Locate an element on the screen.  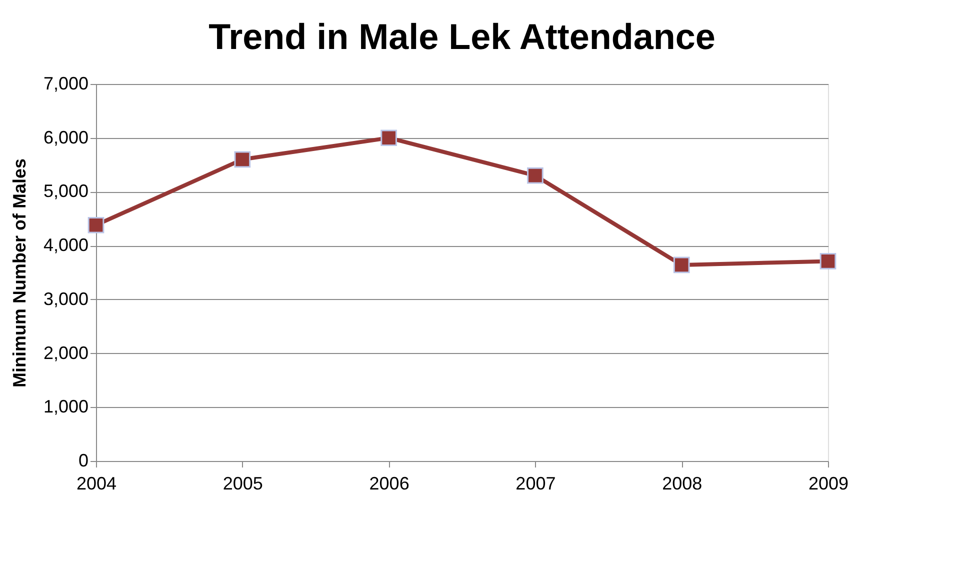
y-tick-label: 6,000 is located at coordinates (65, 137).